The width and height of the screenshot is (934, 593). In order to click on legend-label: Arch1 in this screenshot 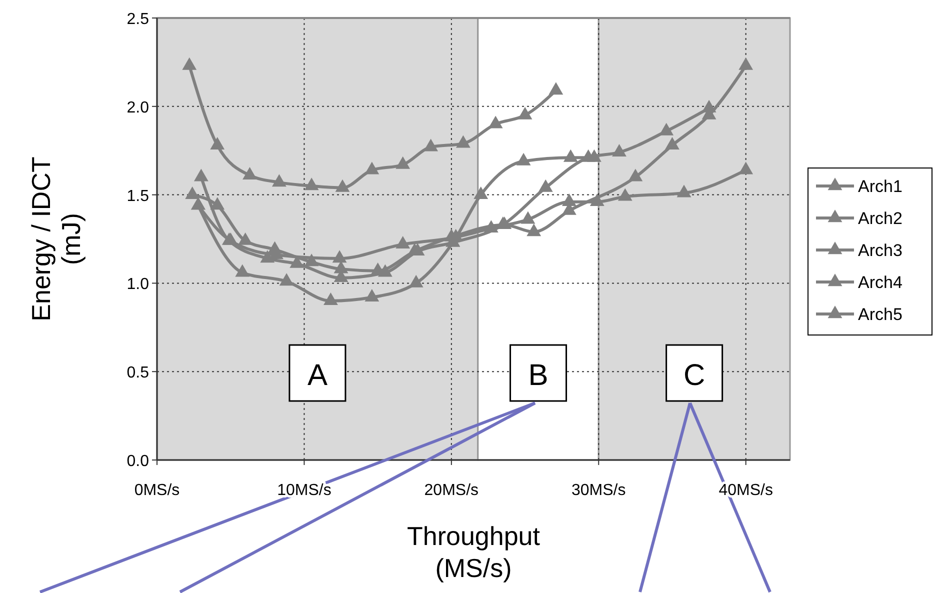, I will do `click(880, 186)`.